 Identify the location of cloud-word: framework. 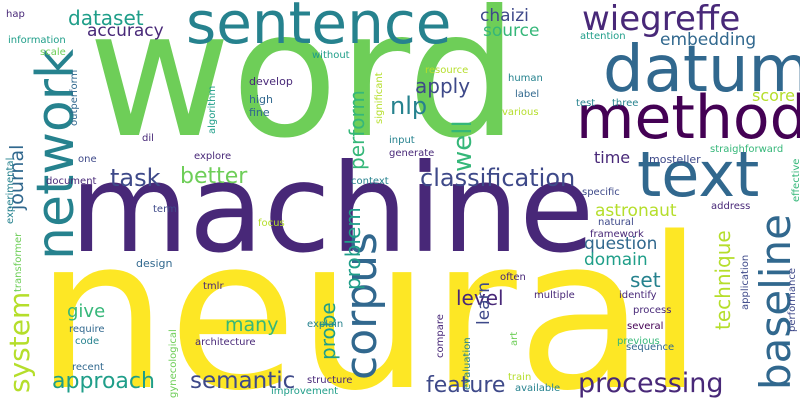
(617, 234).